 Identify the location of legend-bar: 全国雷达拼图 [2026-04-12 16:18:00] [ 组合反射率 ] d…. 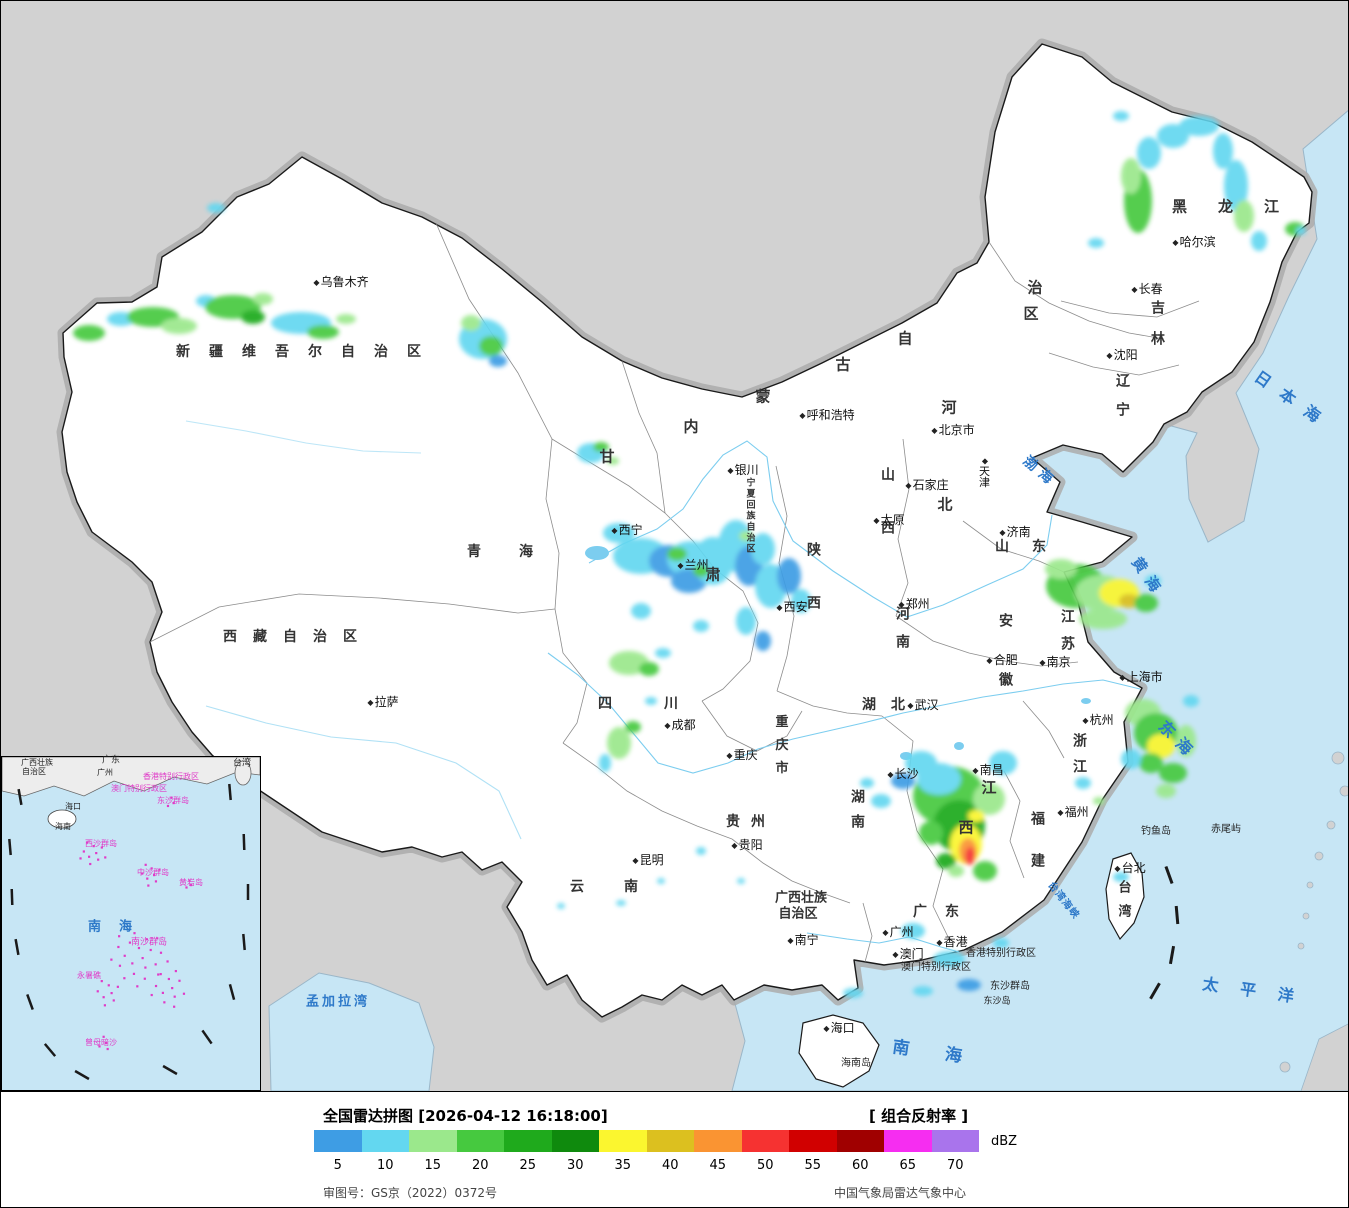
(674, 1149).